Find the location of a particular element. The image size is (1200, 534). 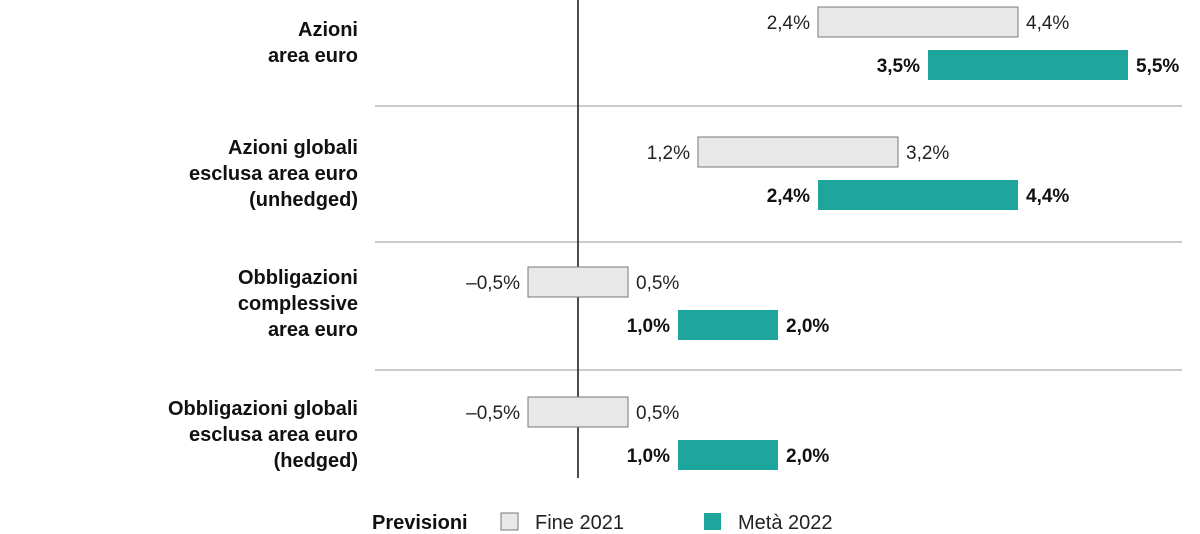

category-label-obbligazioni-globali-esclusa-area-euro-hedged-line-1: Obbligazioni globali is located at coordinates (263, 409).